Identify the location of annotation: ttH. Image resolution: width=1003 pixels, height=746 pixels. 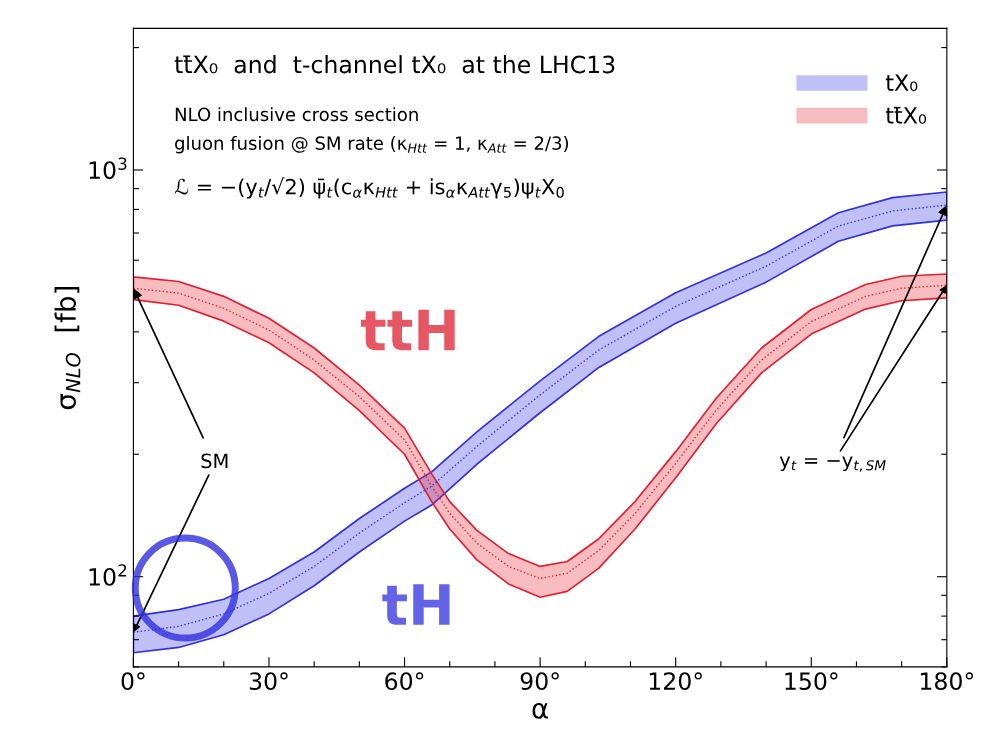
(407, 330).